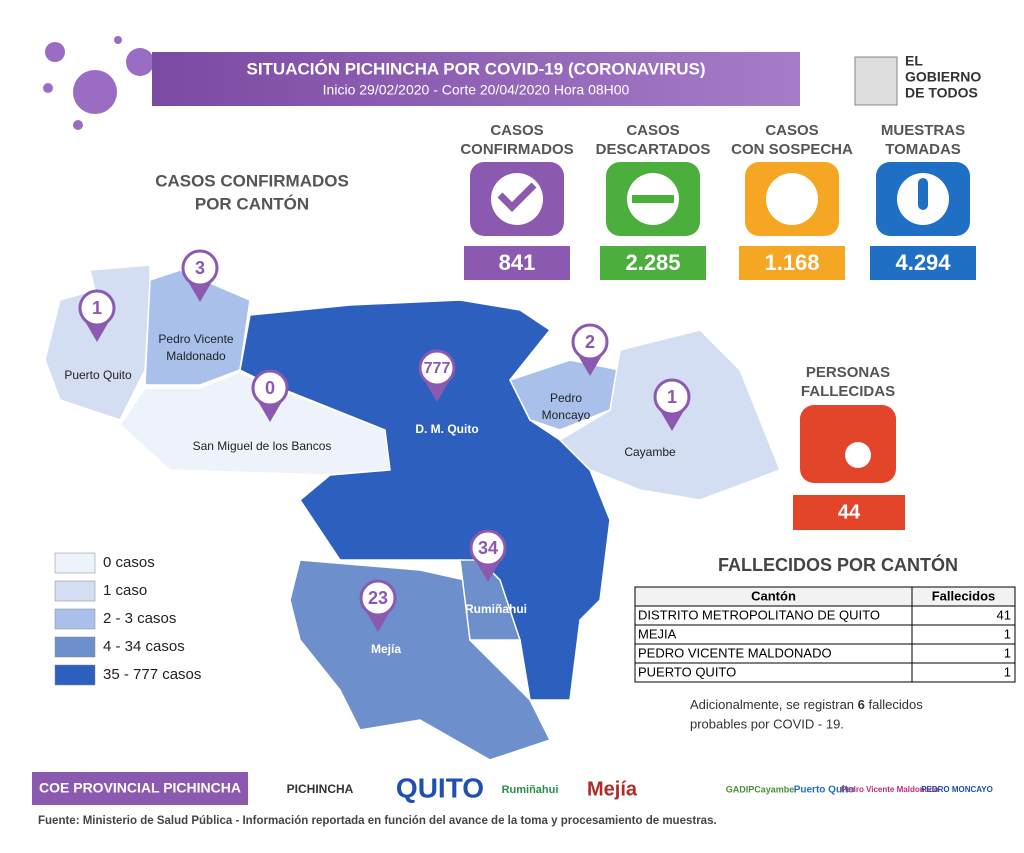  What do you see at coordinates (195, 339) in the screenshot?
I see `canton-name: Pedro Vicente` at bounding box center [195, 339].